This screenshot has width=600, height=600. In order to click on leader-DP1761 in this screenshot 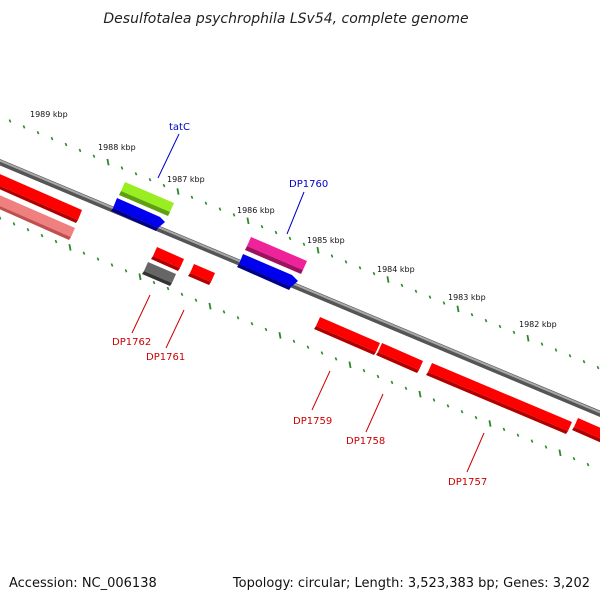, I will do `click(175, 329)`.